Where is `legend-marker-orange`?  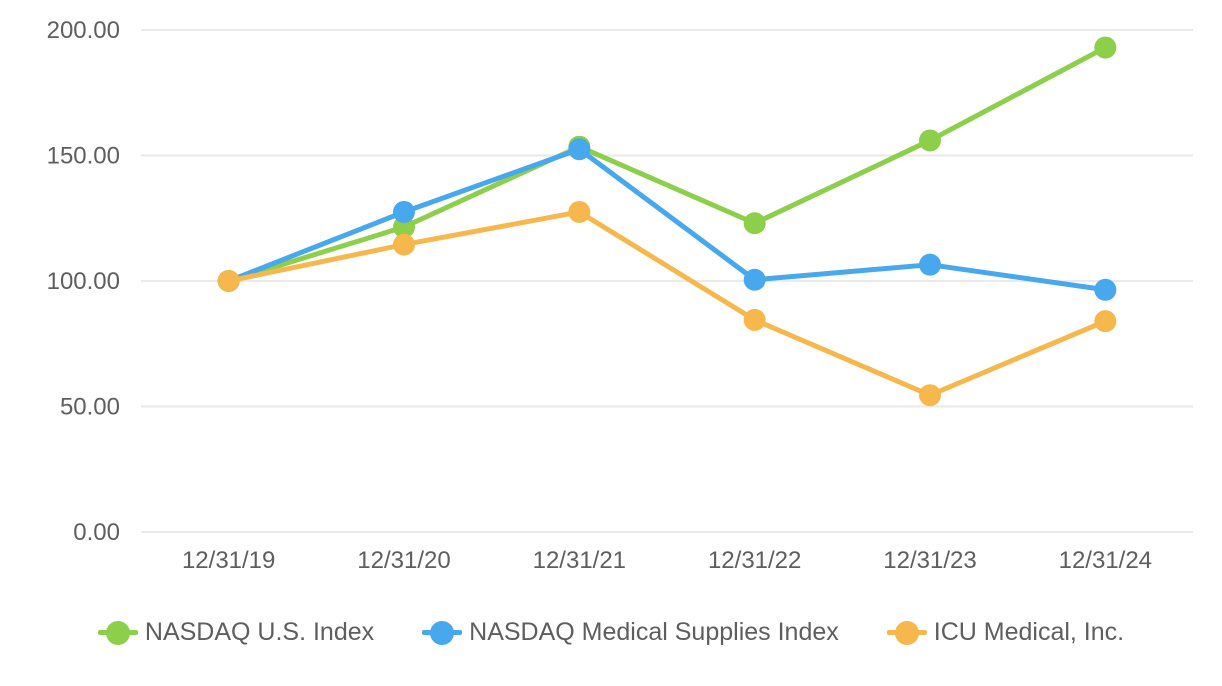
legend-marker-orange is located at coordinates (906, 633).